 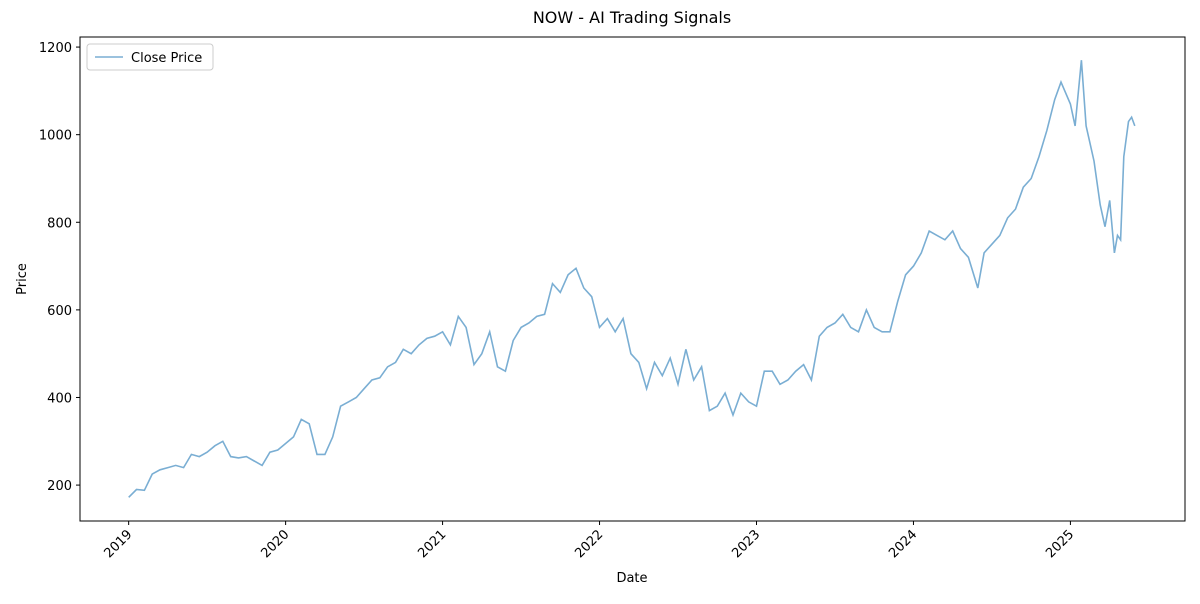 I want to click on legend-box, so click(x=150, y=57).